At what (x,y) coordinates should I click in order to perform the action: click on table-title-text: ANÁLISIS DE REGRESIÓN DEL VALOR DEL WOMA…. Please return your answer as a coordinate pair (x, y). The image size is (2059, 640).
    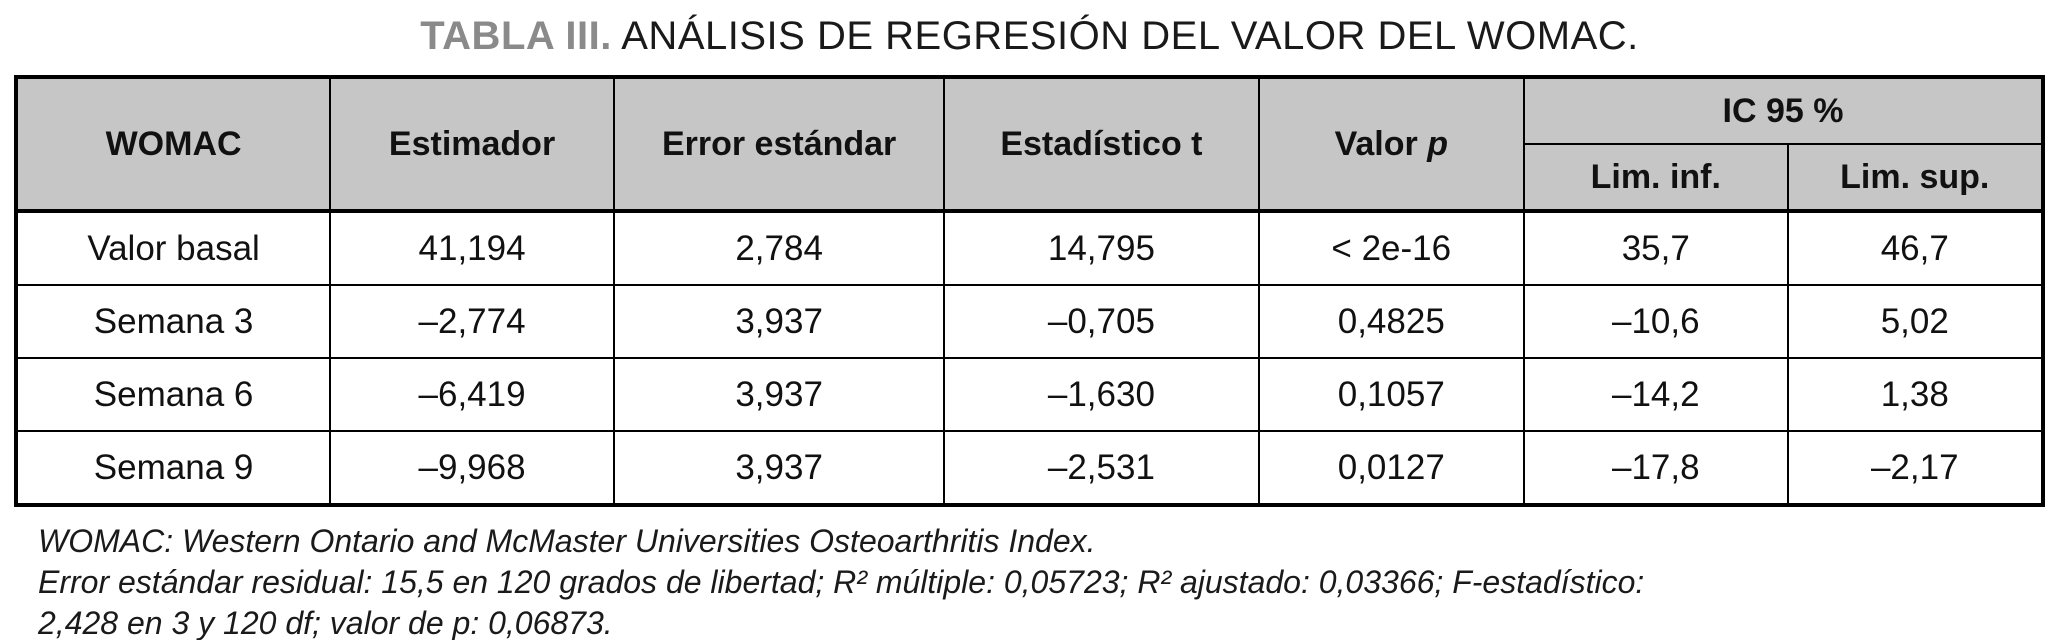
    Looking at the image, I should click on (1130, 36).